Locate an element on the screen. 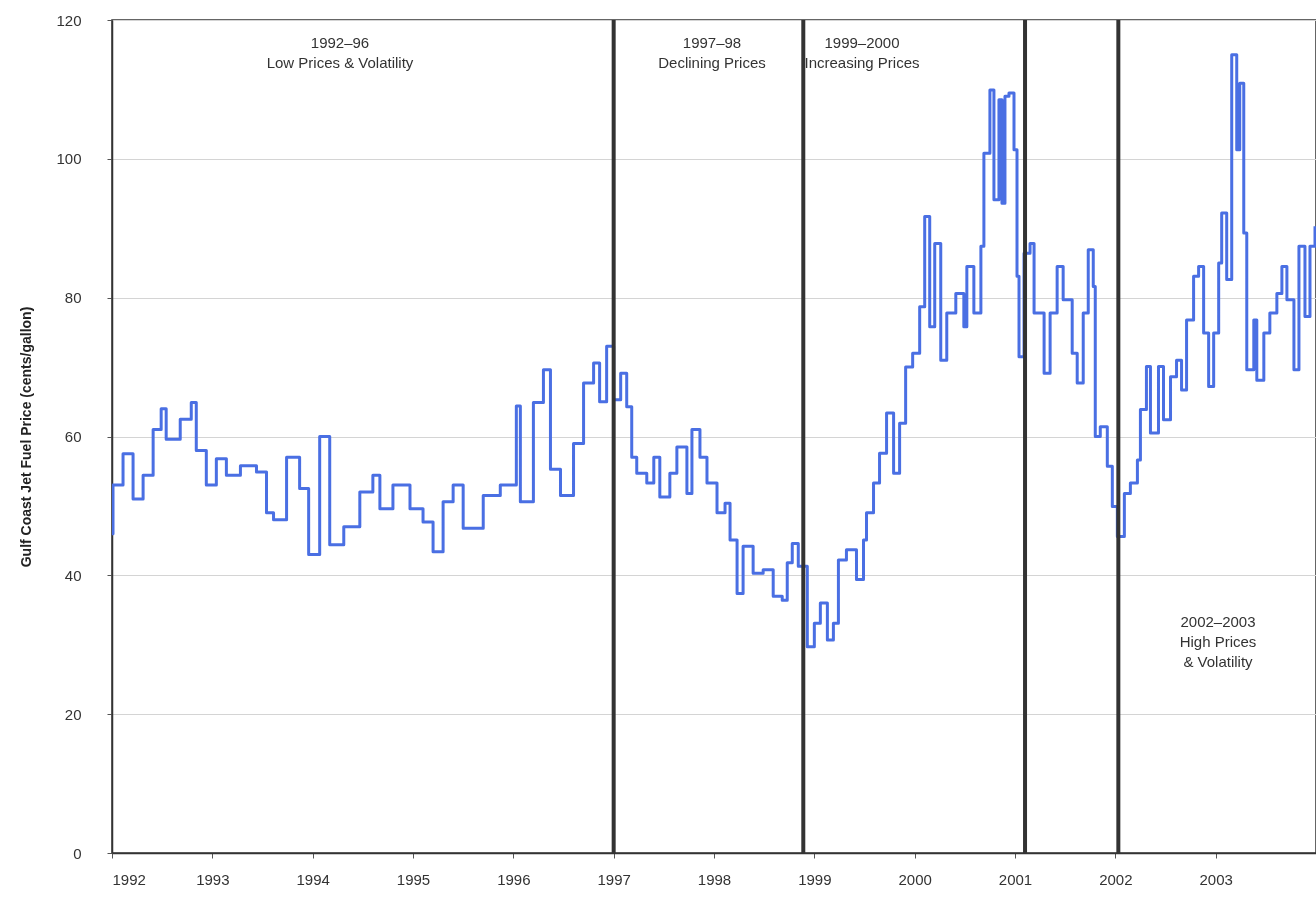 The image size is (1316, 903). y-tick-label: 60 is located at coordinates (73, 436).